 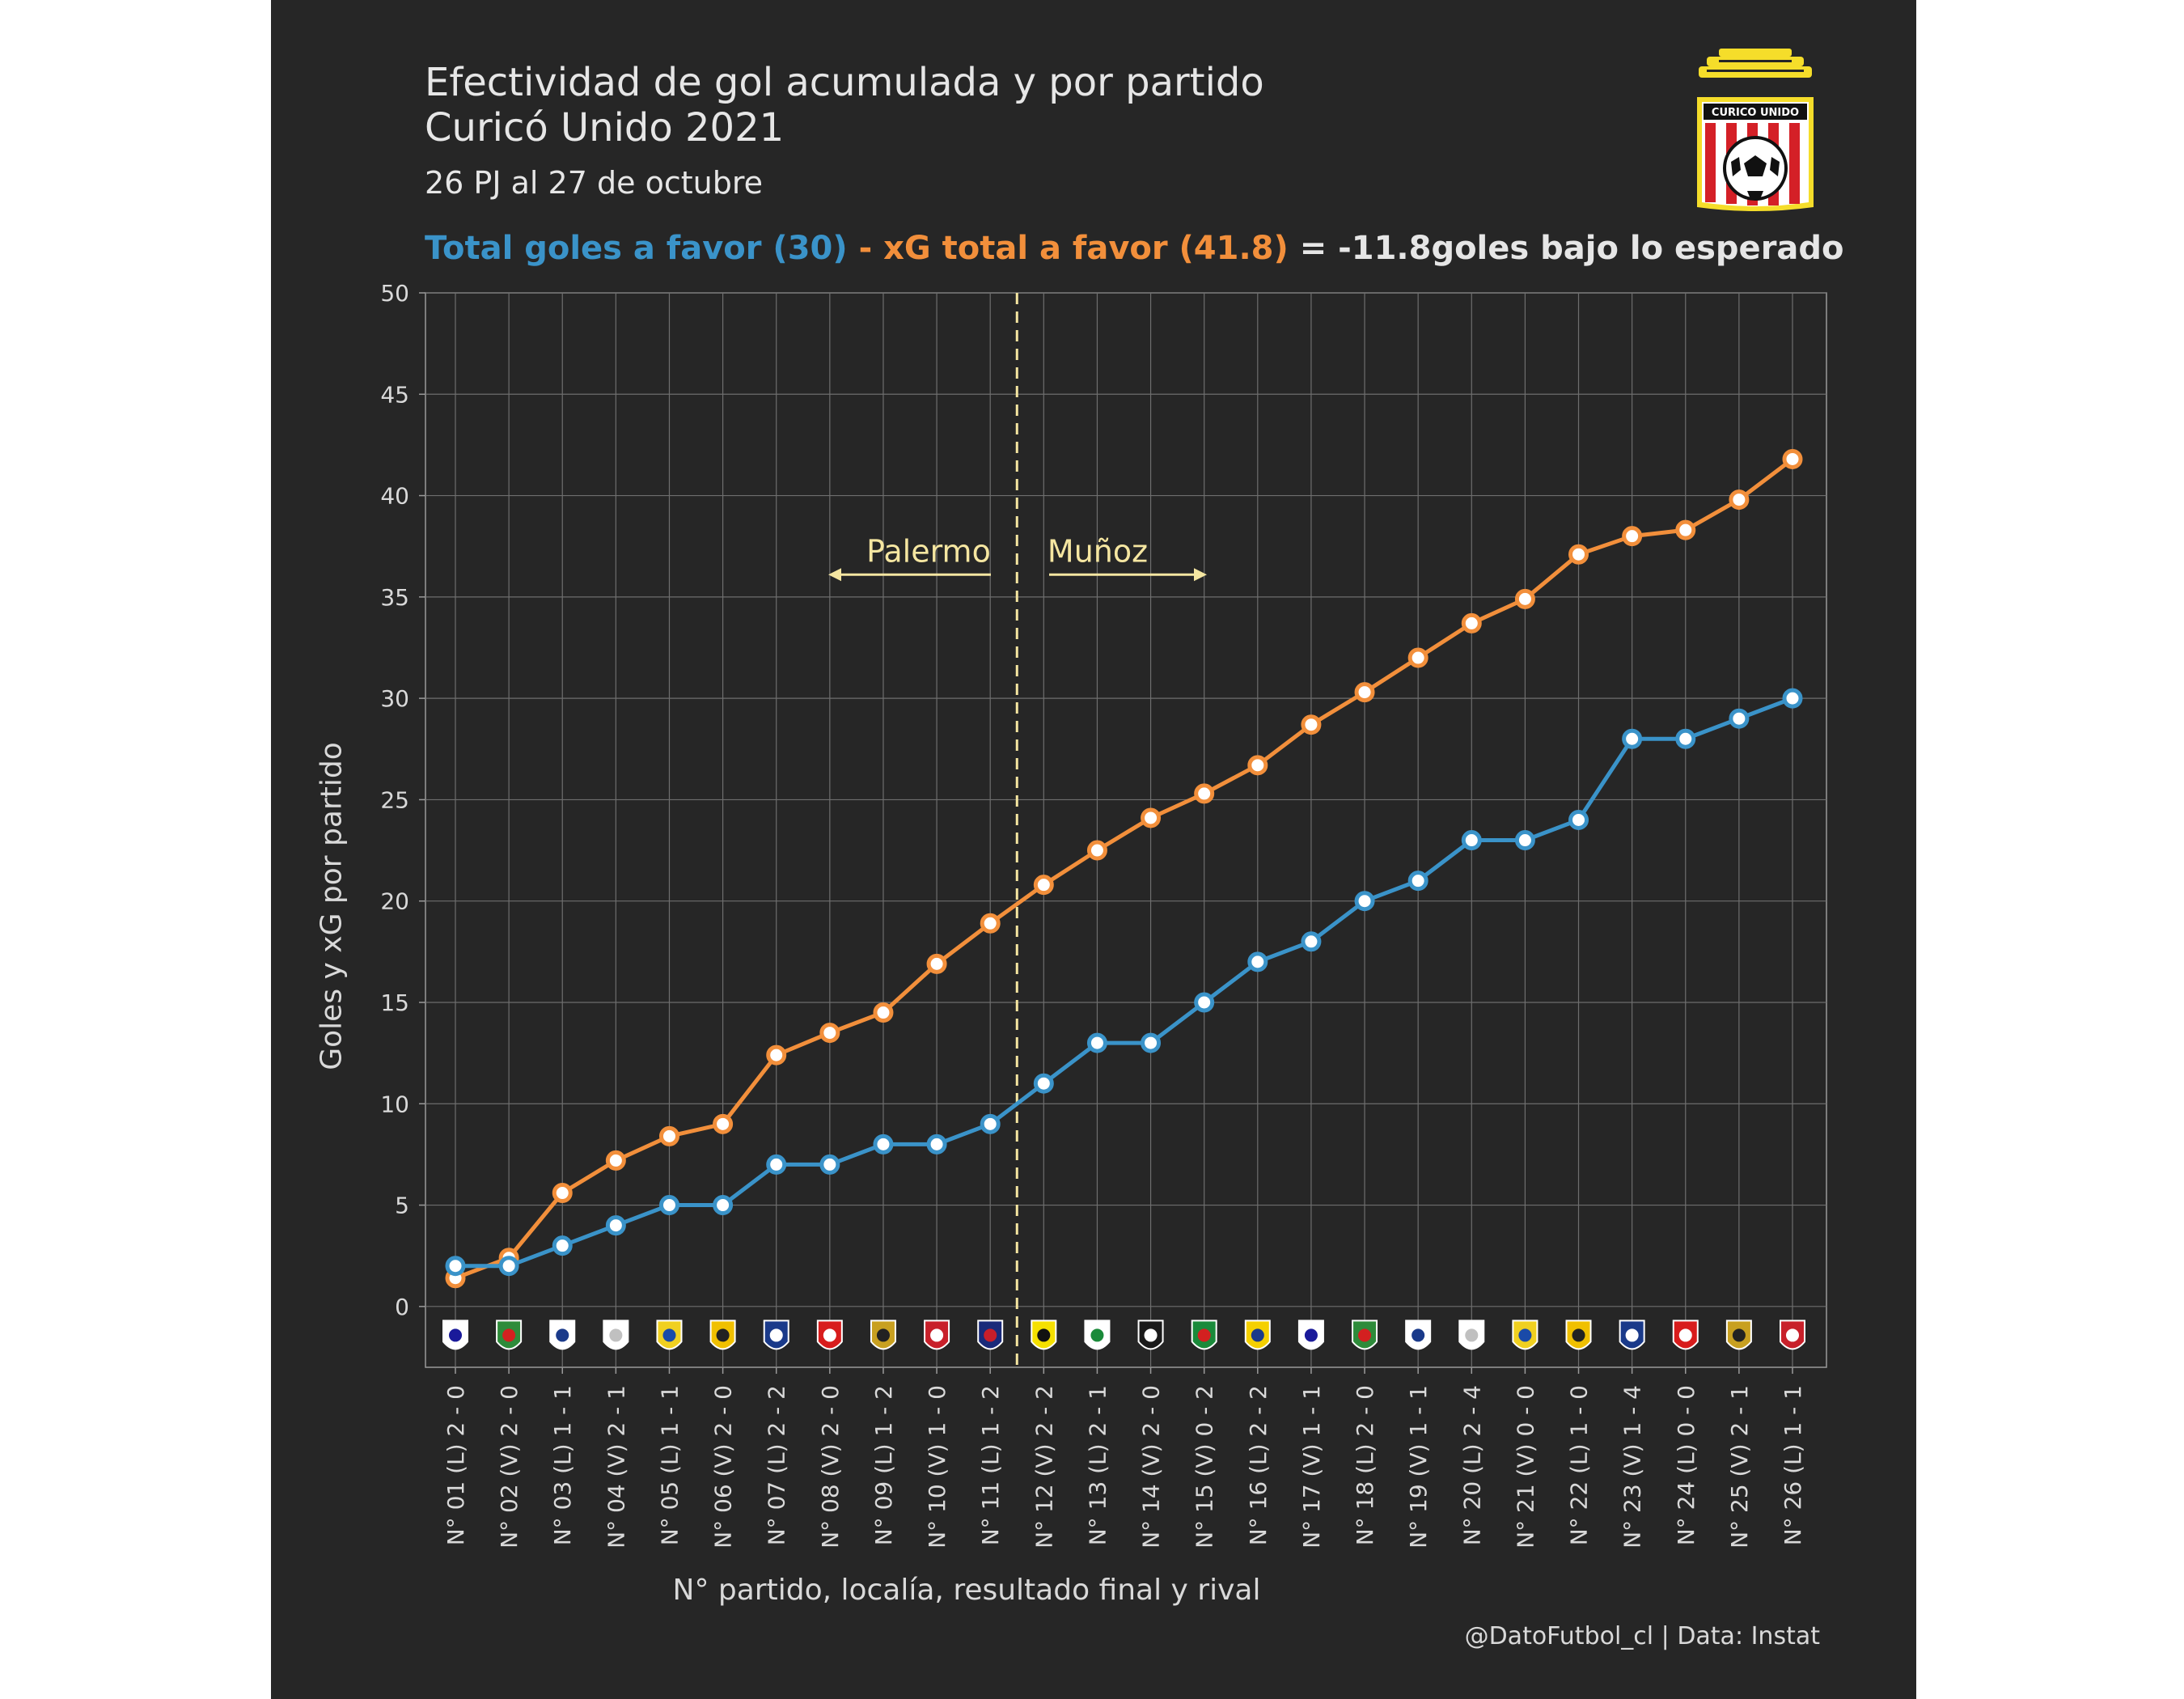 I want to click on x-tick-label: N° 15 (V) 0 - 2, so click(x=1204, y=1467).